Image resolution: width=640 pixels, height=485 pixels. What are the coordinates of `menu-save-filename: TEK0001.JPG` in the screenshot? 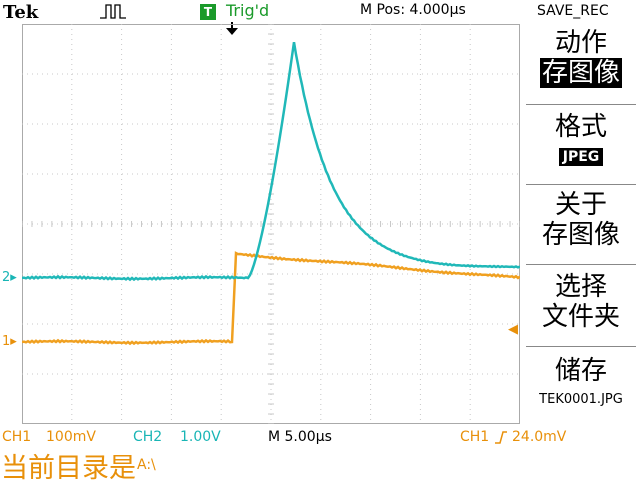 It's located at (581, 399).